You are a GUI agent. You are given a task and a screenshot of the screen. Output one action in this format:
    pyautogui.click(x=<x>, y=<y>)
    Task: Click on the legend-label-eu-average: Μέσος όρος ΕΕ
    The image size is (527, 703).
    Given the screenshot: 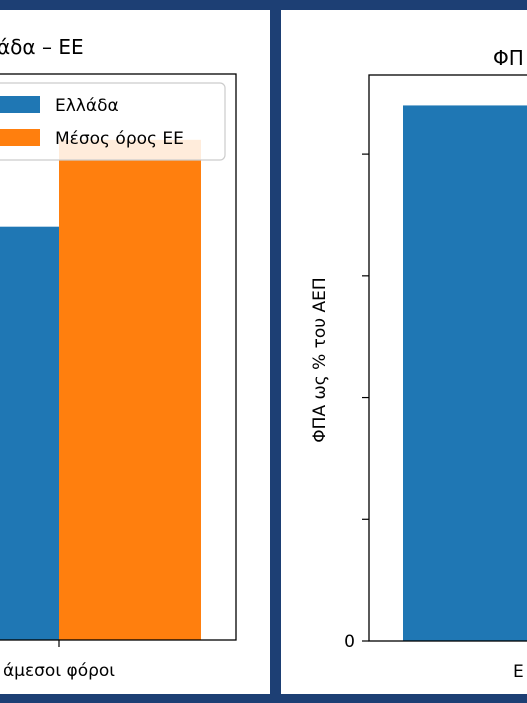 What is the action you would take?
    pyautogui.click(x=119, y=139)
    